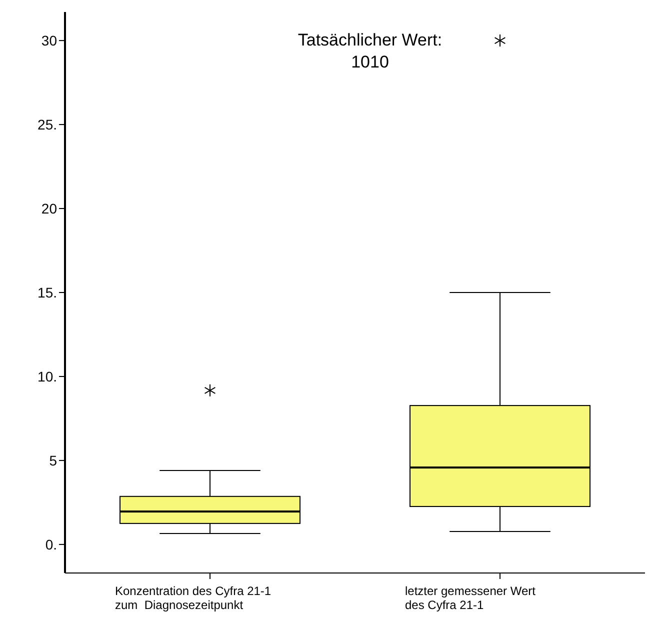 This screenshot has width=647, height=627. I want to click on y-tick-label: 25., so click(47, 124).